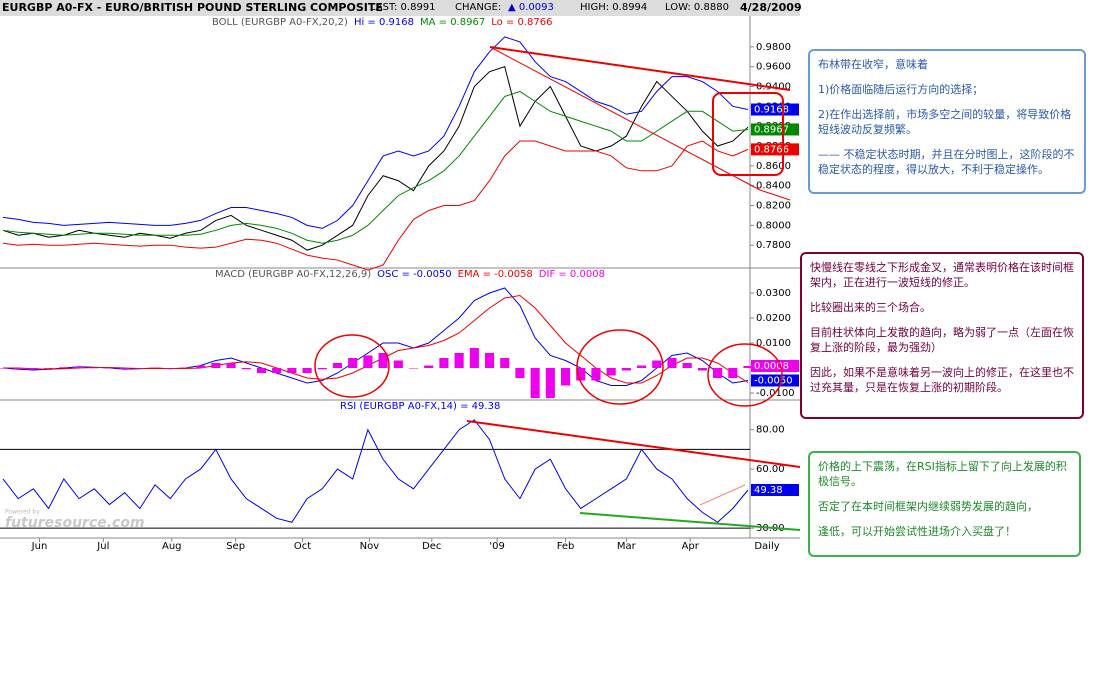  What do you see at coordinates (414, 274) in the screenshot?
I see `legend-entry: OSC = -0.0050` at bounding box center [414, 274].